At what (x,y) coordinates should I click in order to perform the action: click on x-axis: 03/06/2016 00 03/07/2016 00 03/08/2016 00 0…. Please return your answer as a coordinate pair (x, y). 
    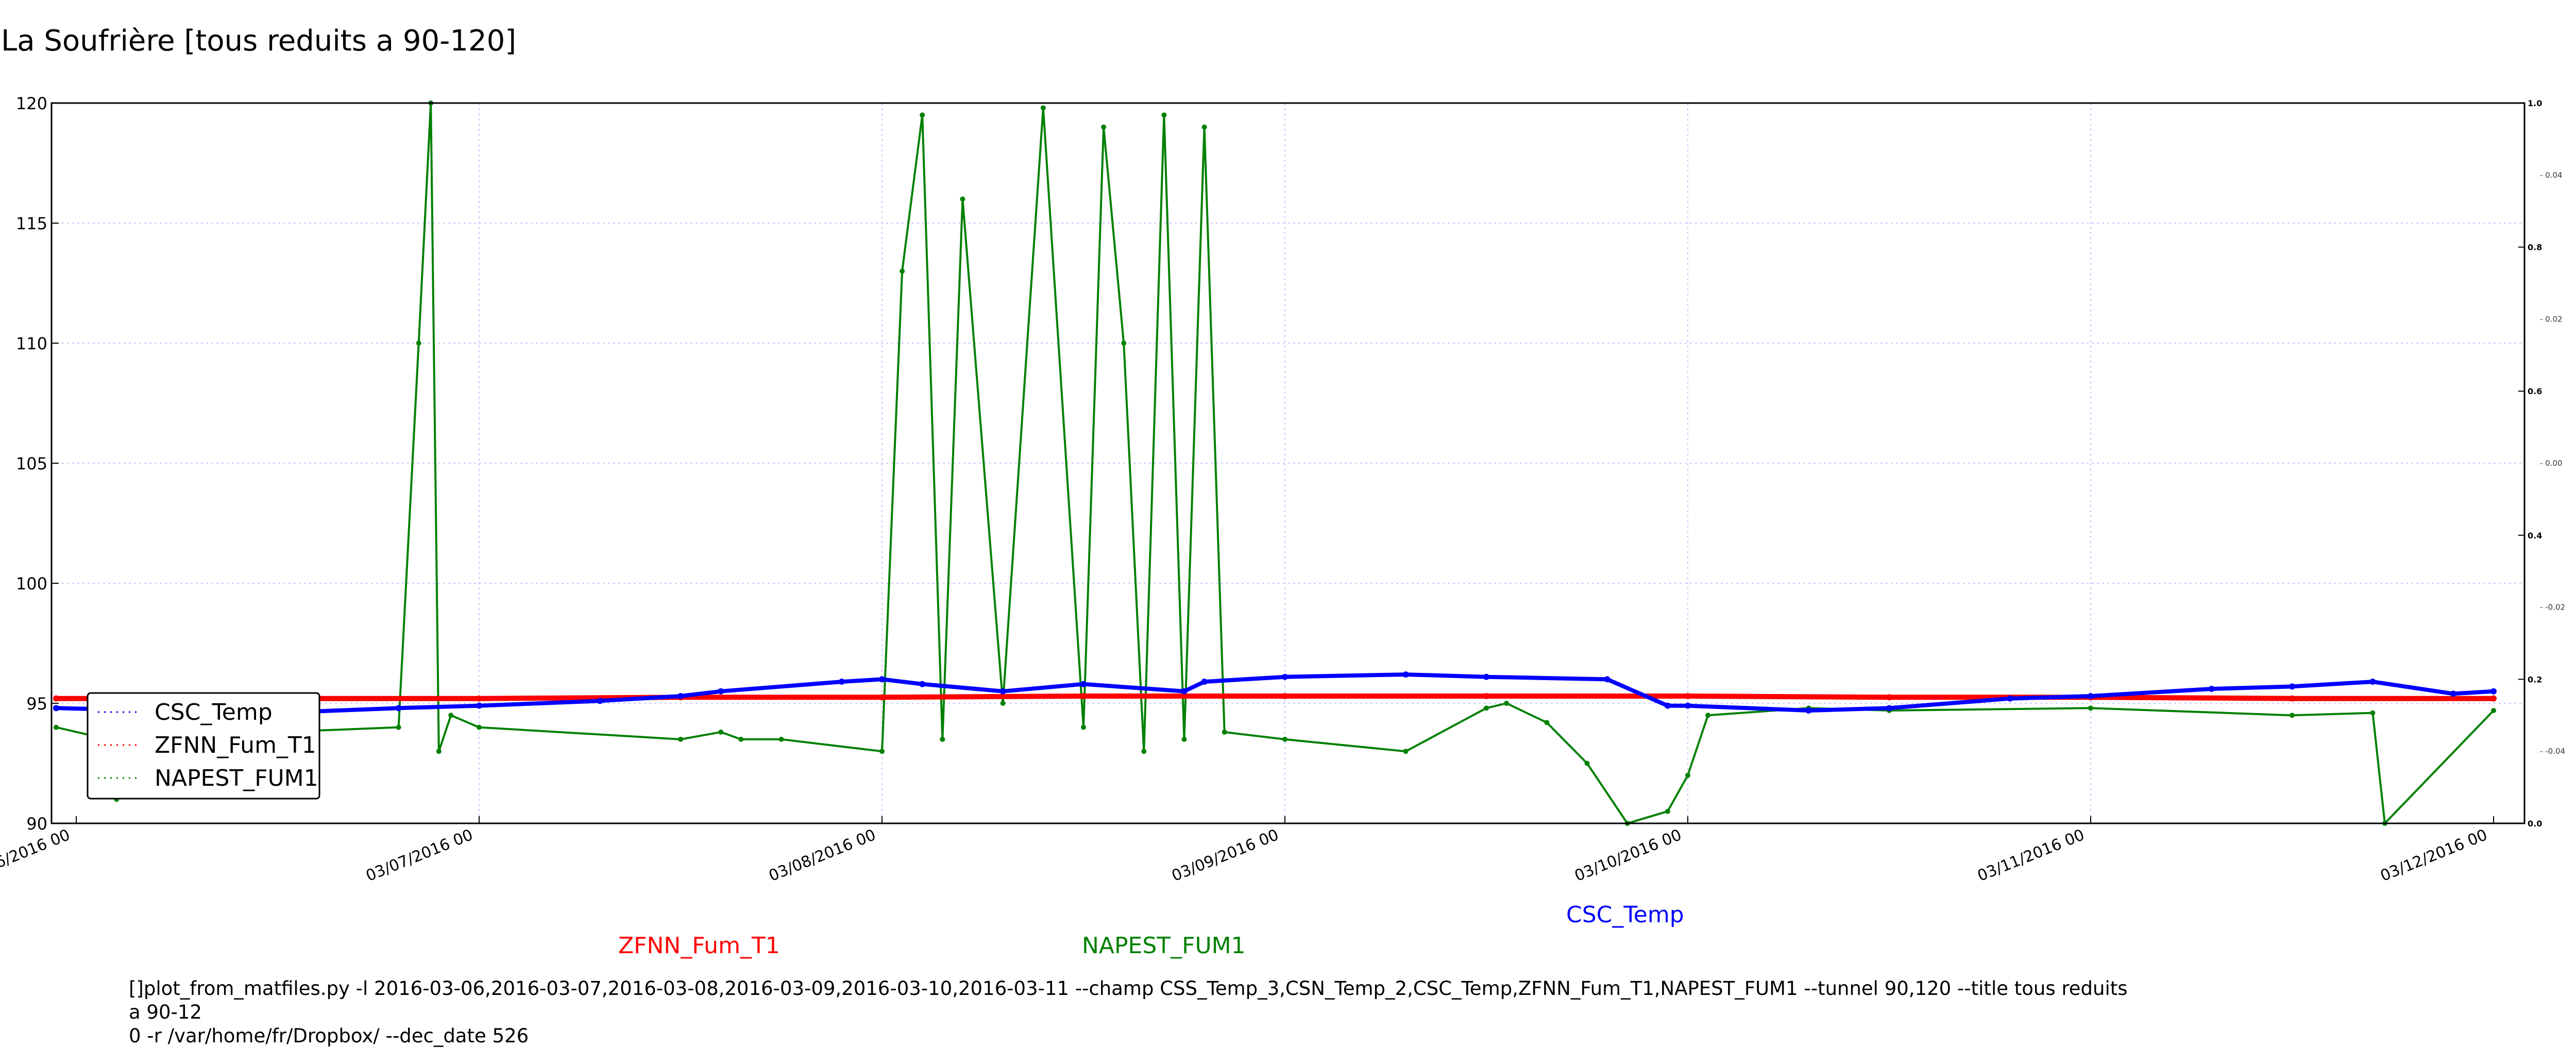
    Looking at the image, I should click on (1247, 850).